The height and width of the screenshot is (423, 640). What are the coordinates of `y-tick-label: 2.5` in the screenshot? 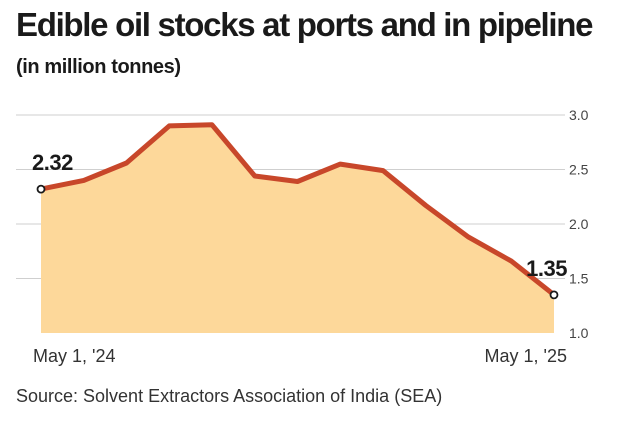 It's located at (579, 170).